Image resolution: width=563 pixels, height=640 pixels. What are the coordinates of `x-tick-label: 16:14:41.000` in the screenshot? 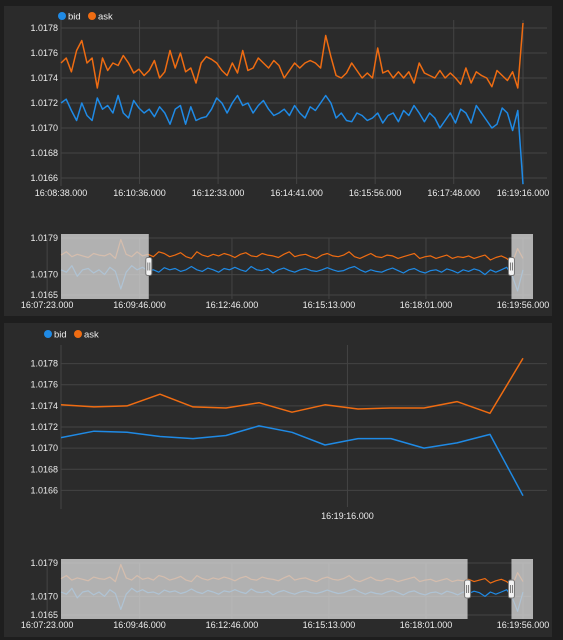 It's located at (296, 193).